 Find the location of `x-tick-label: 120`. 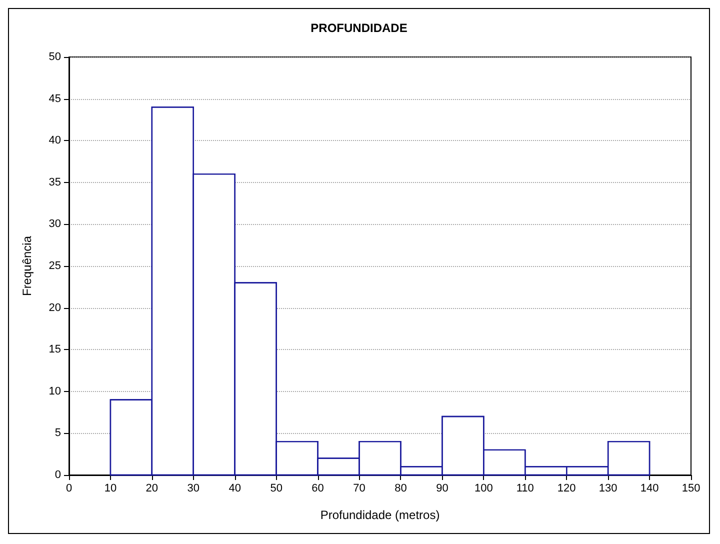

x-tick-label: 120 is located at coordinates (566, 488).